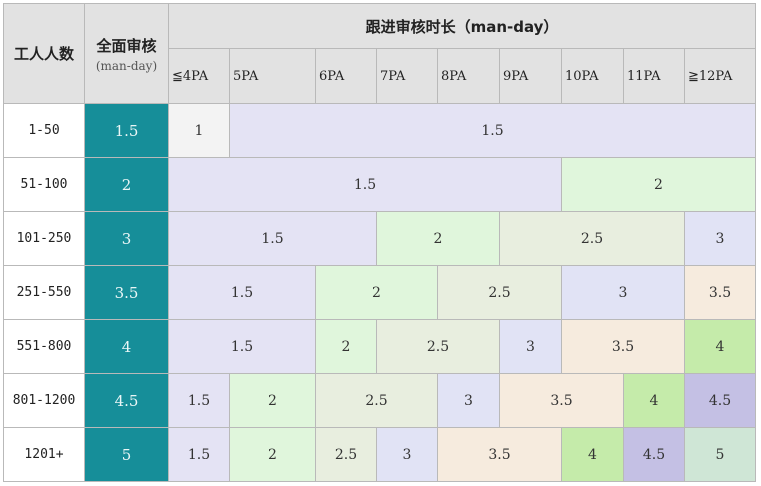 The image size is (761, 486). Describe the element at coordinates (126, 238) in the screenshot. I see `full-audit-cell: 3` at that location.